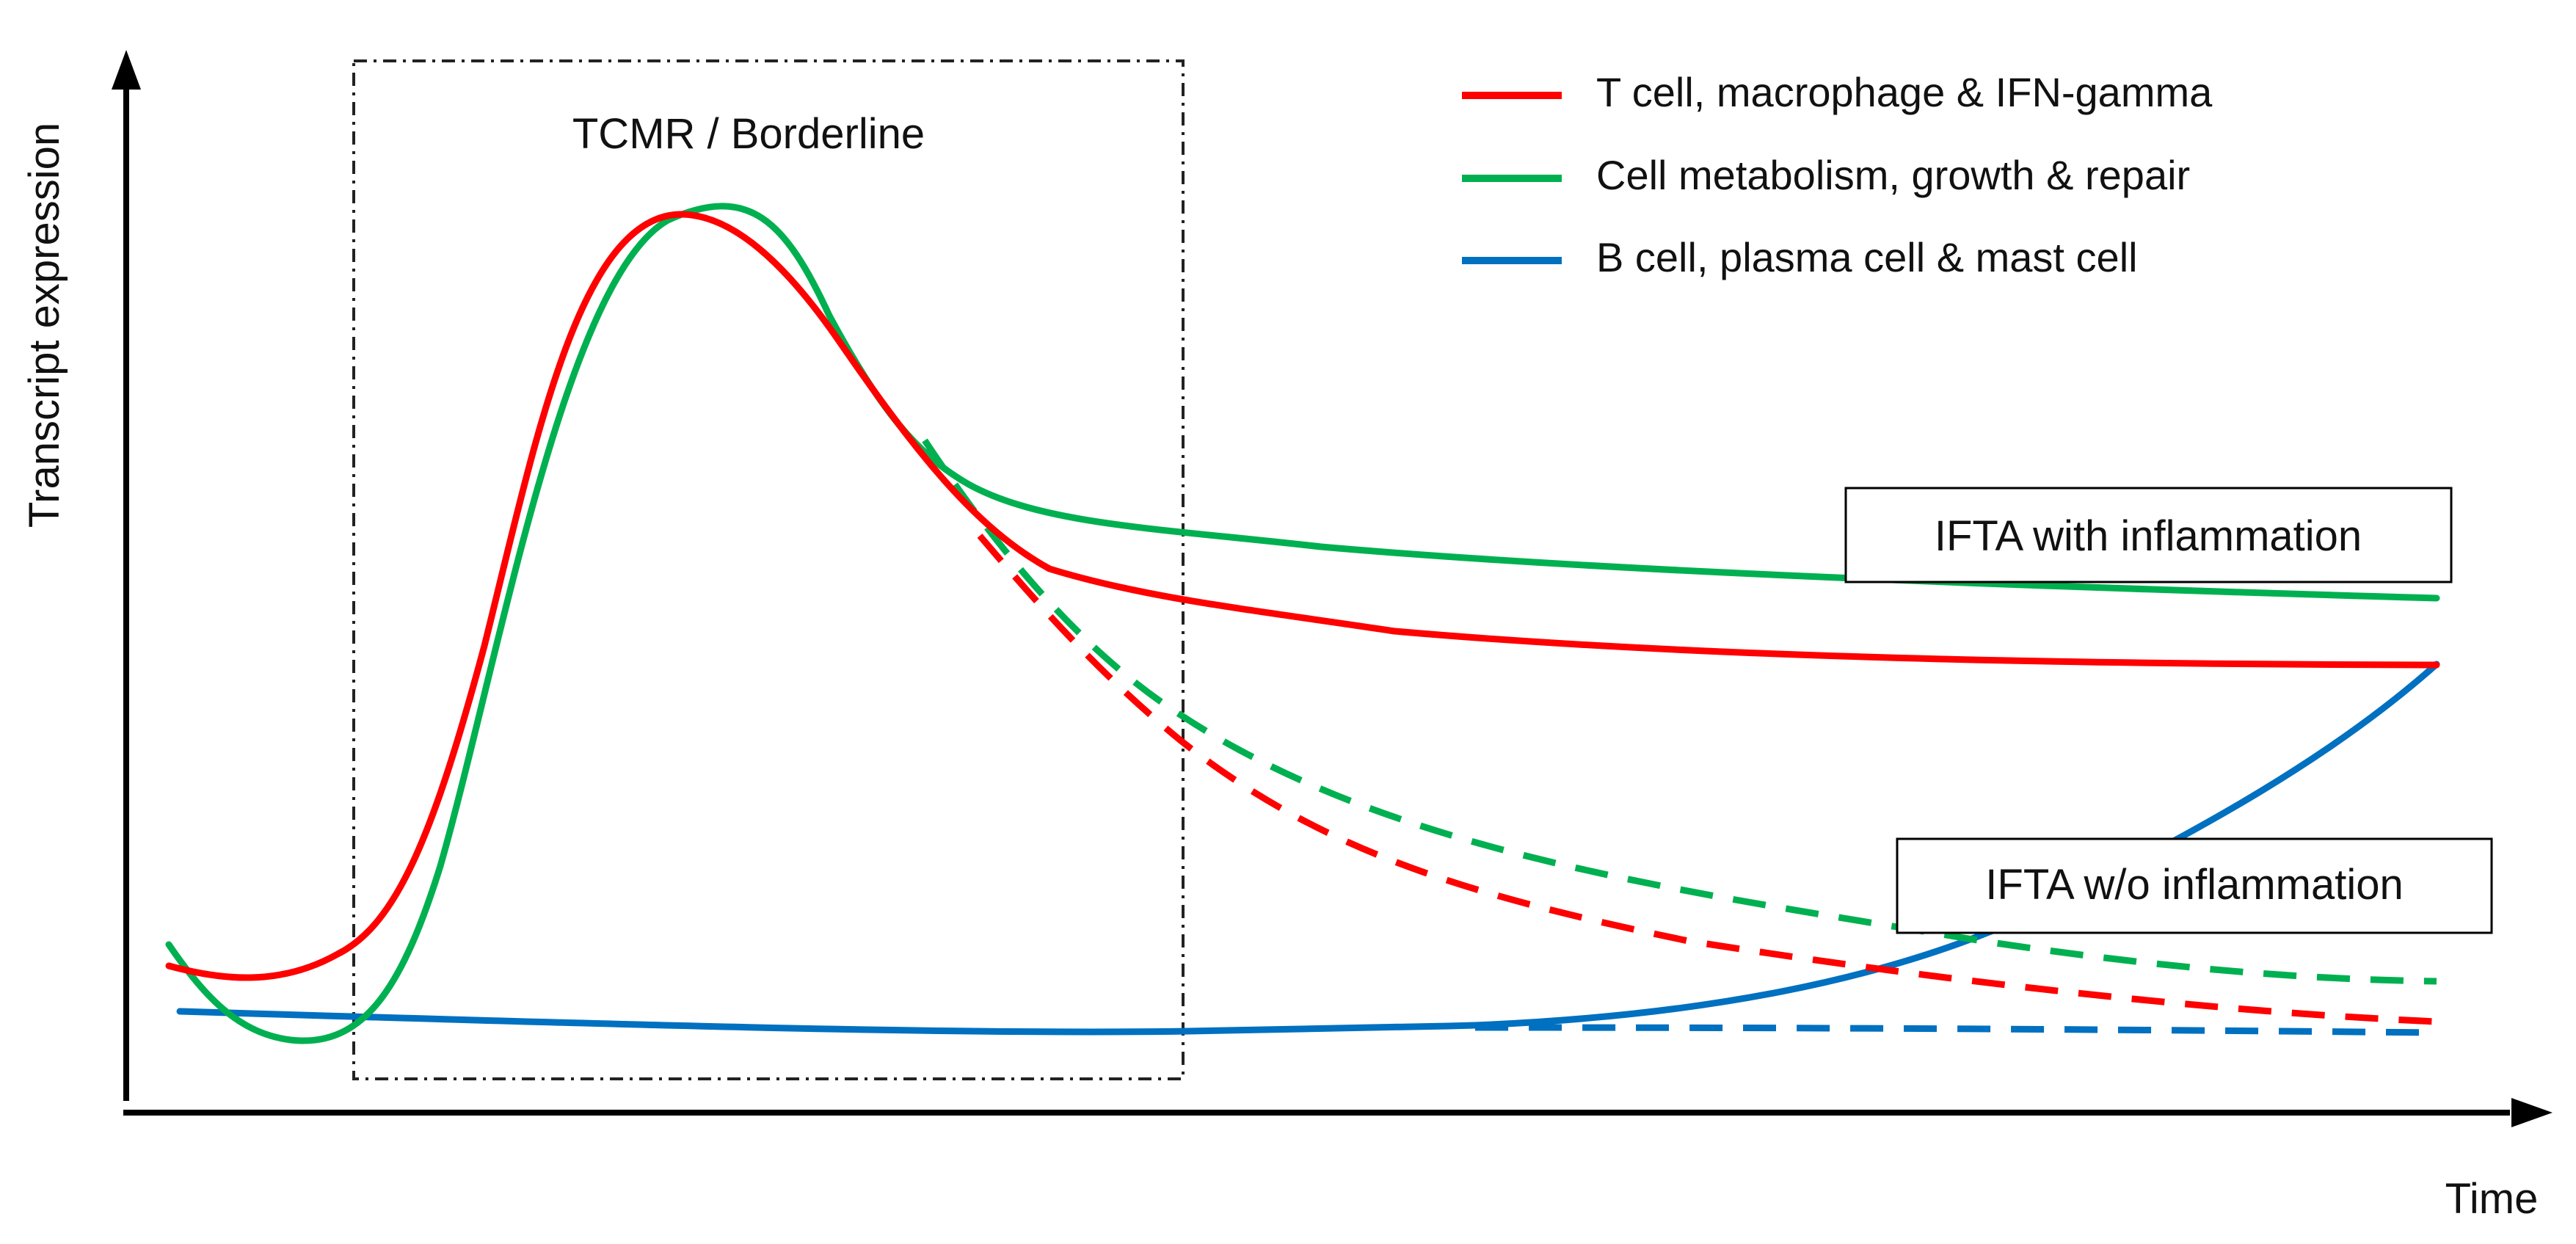 This screenshot has width=2576, height=1244. What do you see at coordinates (2532, 1113) in the screenshot?
I see `x-axis-arrowhead` at bounding box center [2532, 1113].